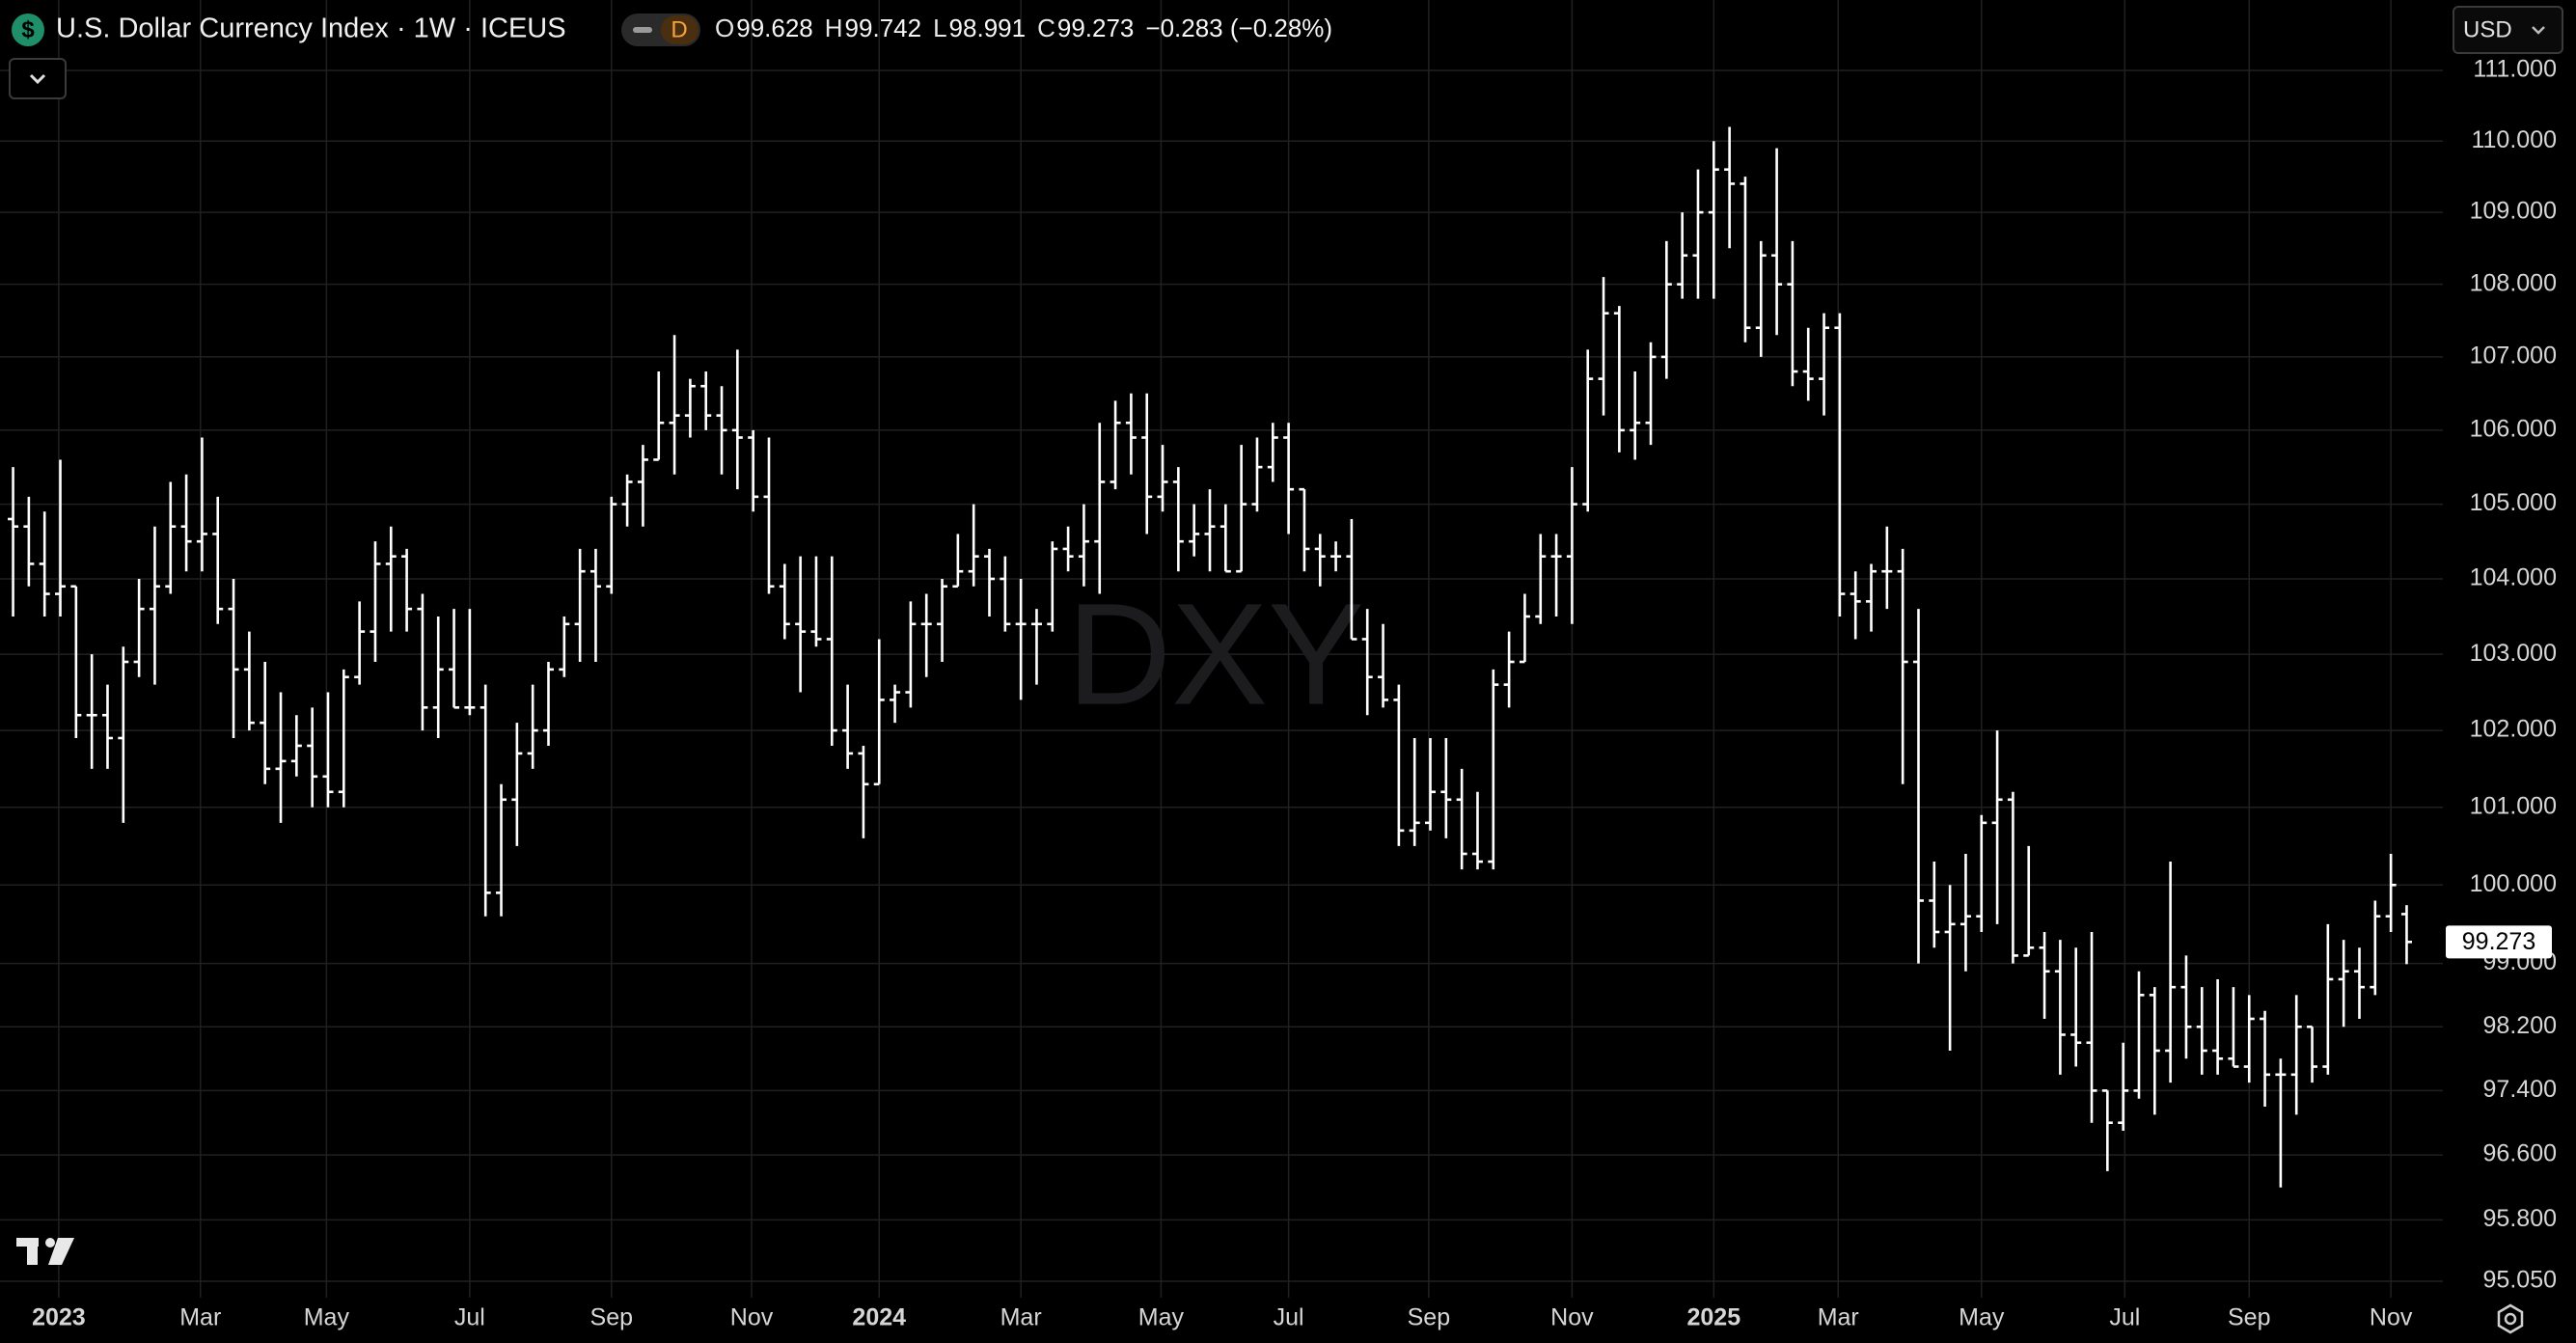 The width and height of the screenshot is (2576, 1343). I want to click on y-tick-label: 101.000, so click(2514, 805).